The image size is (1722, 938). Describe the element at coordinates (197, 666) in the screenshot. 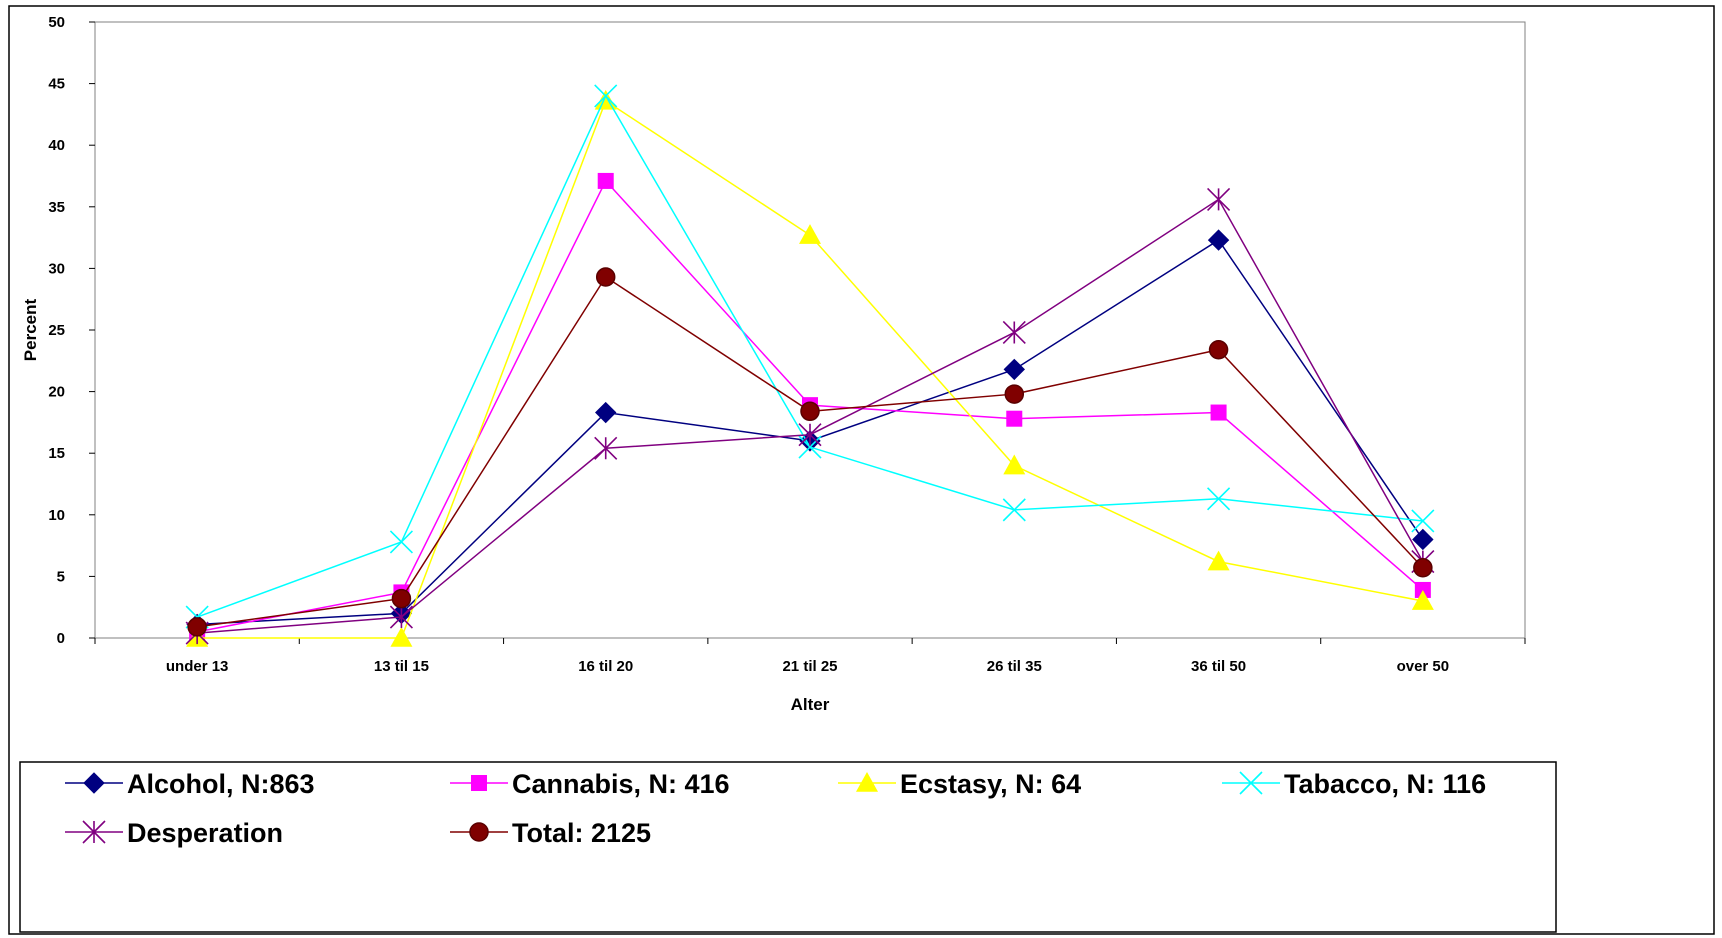

I see `x-tick-label: under 13` at that location.